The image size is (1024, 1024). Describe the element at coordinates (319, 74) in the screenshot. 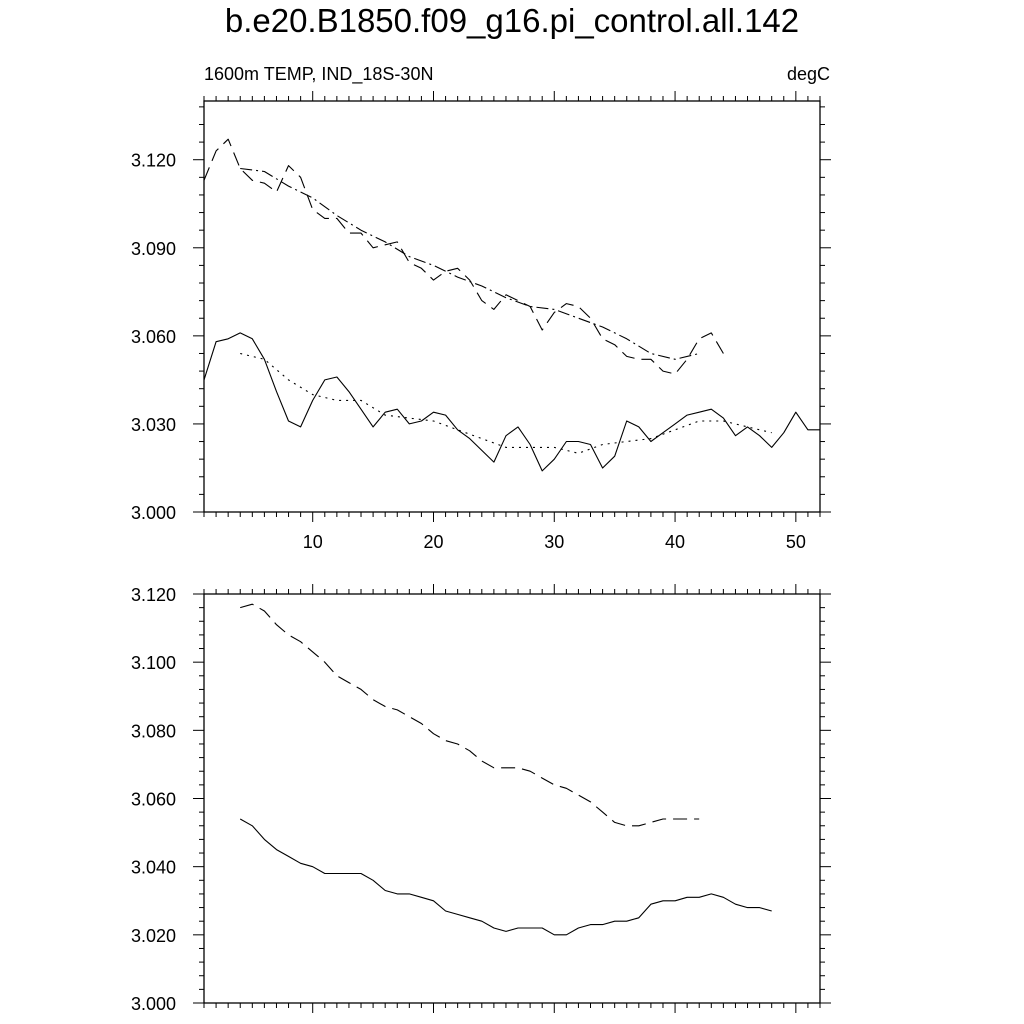

I see `subtitle-variable-region: 1600m TEMP, IND_18S-30N` at that location.